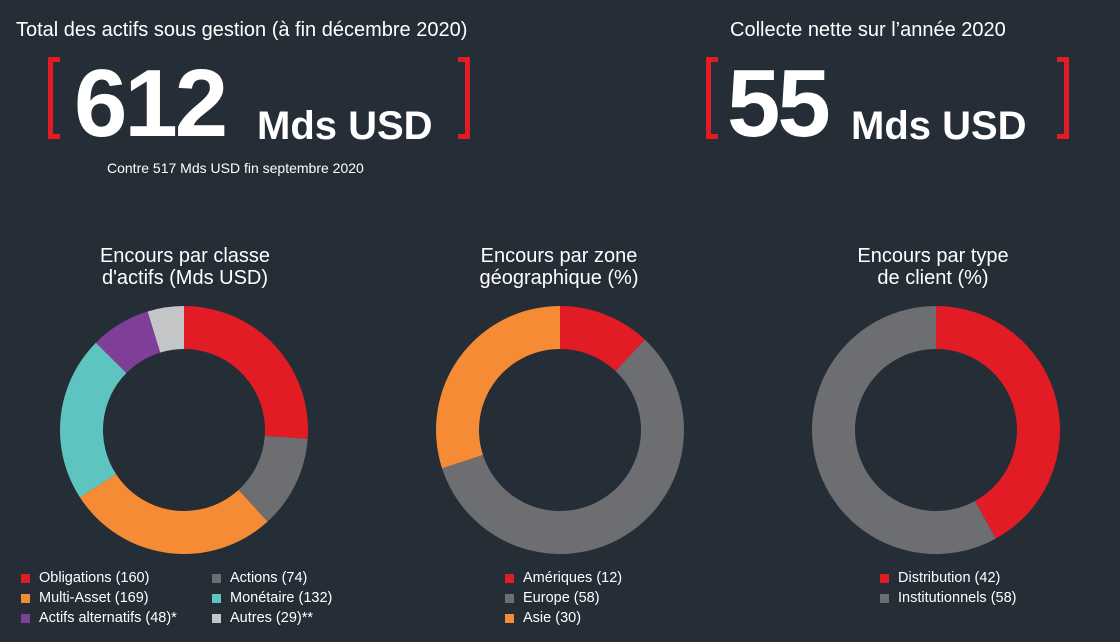  I want to click on donut-slice-obligations, so click(246, 372).